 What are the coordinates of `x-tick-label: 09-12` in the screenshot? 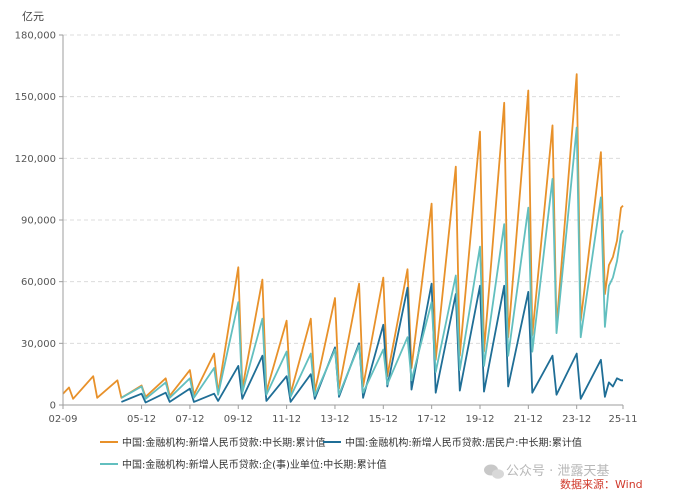 It's located at (238, 419).